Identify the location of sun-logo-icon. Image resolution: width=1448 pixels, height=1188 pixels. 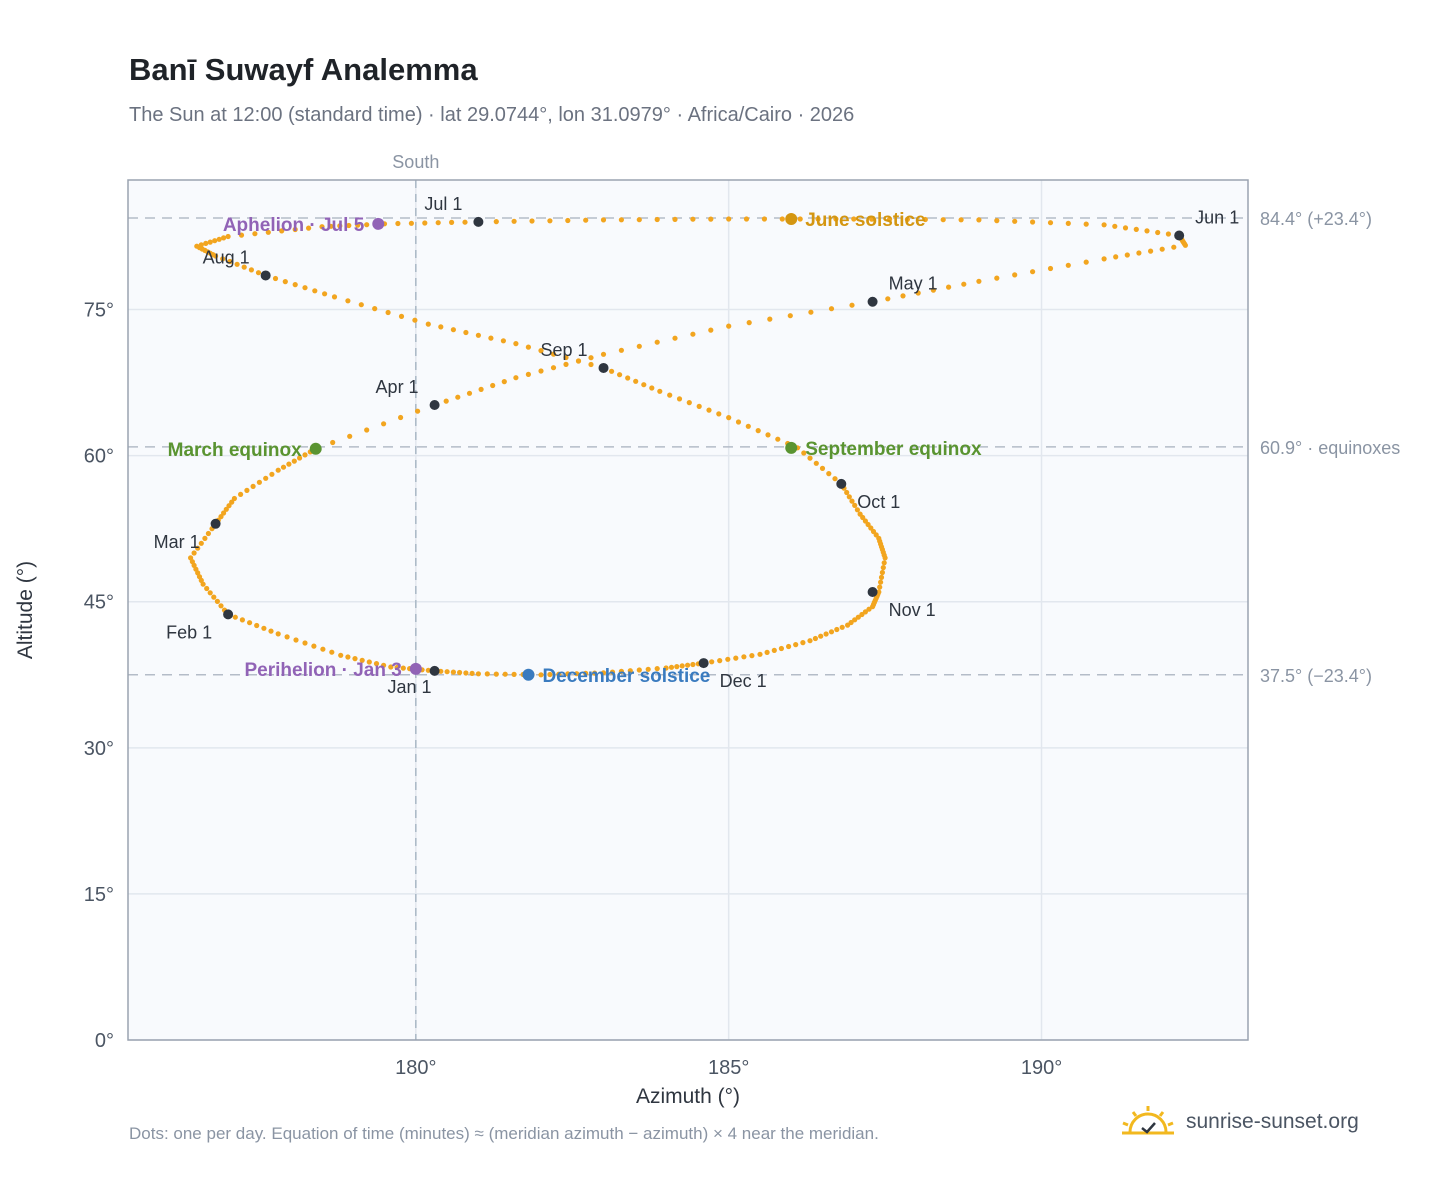
(1148, 1120).